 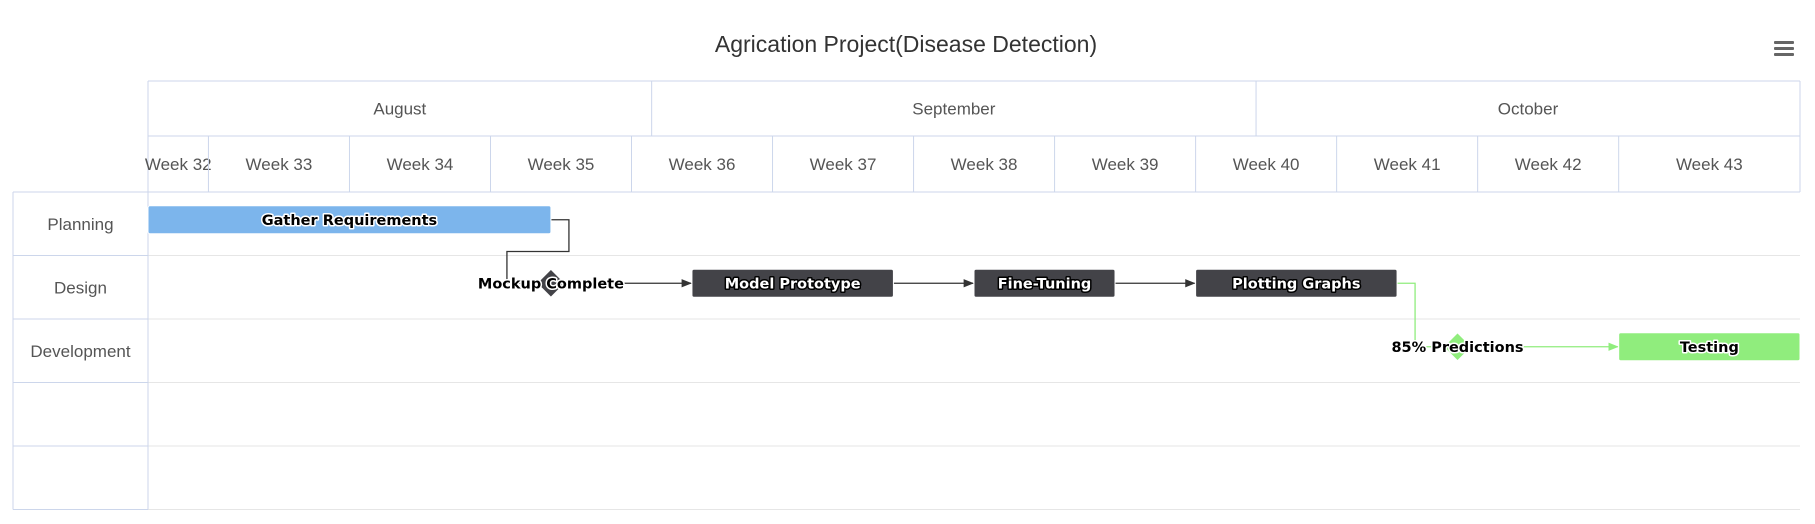 What do you see at coordinates (80, 224) in the screenshot?
I see `category-label: Planning` at bounding box center [80, 224].